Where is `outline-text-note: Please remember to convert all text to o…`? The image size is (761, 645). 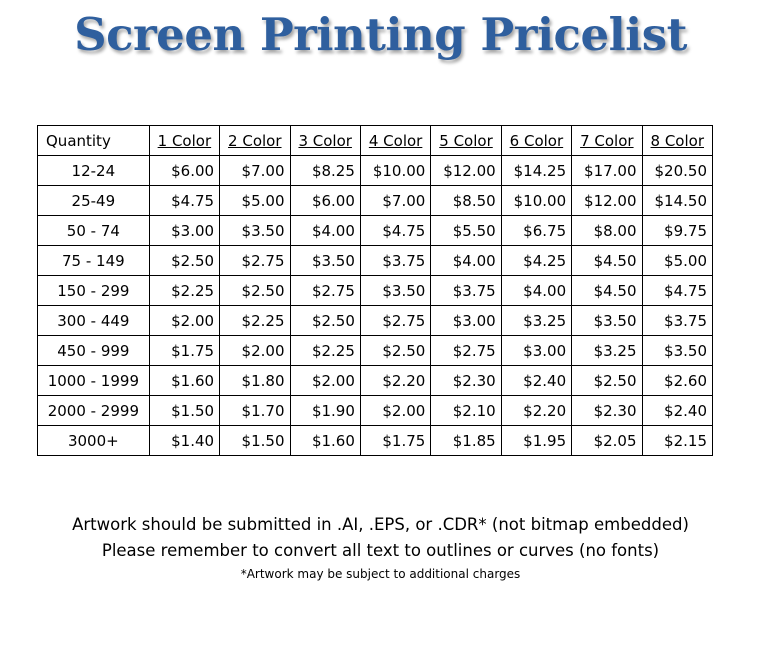
outline-text-note: Please remember to convert all text to o… is located at coordinates (380, 550).